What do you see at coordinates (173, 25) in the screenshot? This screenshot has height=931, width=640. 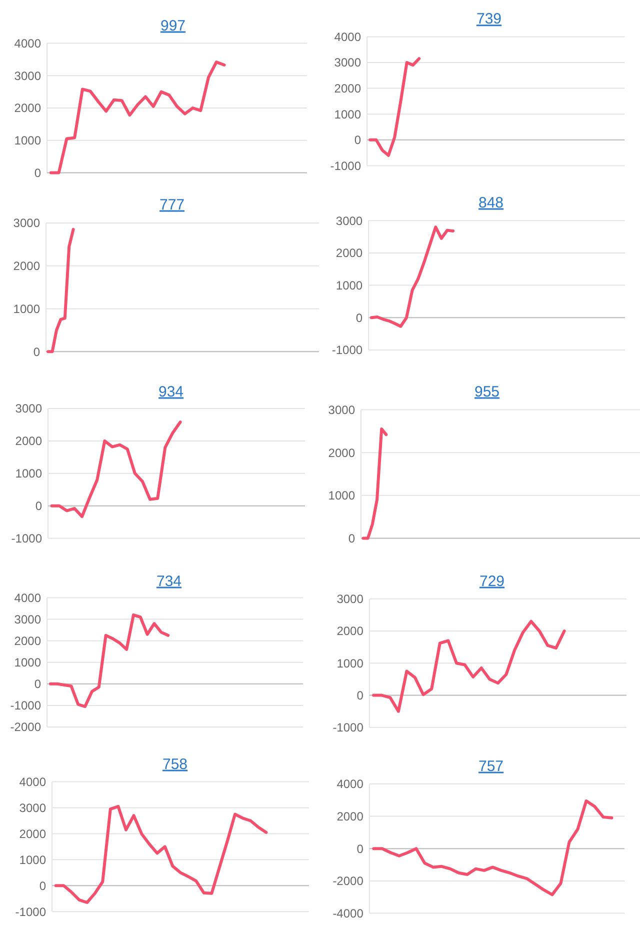 I see `chart-title: 997` at bounding box center [173, 25].